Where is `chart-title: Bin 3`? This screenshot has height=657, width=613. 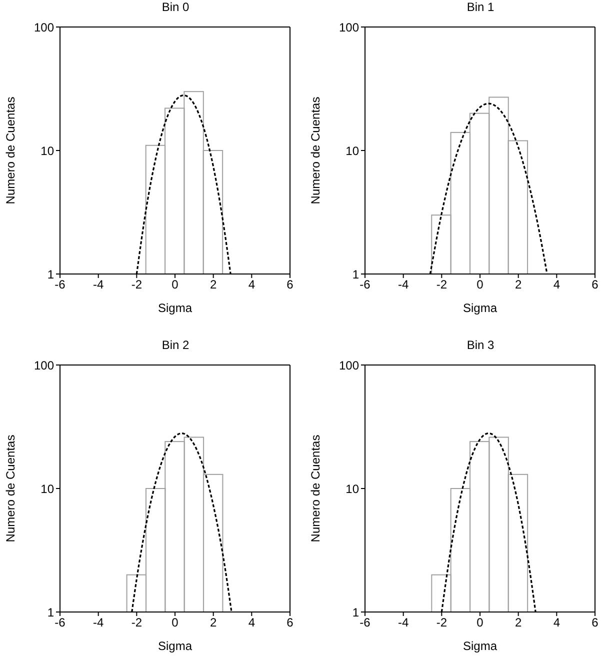
chart-title: Bin 3 is located at coordinates (481, 346).